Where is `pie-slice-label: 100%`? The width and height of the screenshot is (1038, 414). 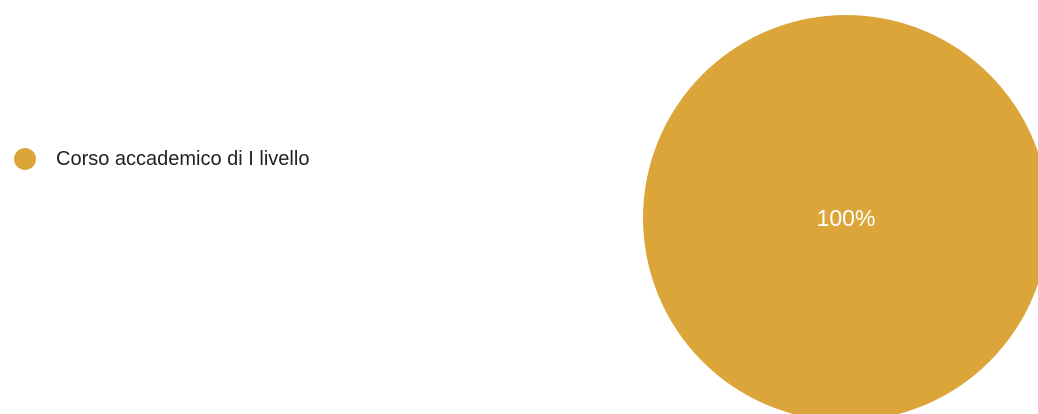
pie-slice-label: 100% is located at coordinates (846, 218).